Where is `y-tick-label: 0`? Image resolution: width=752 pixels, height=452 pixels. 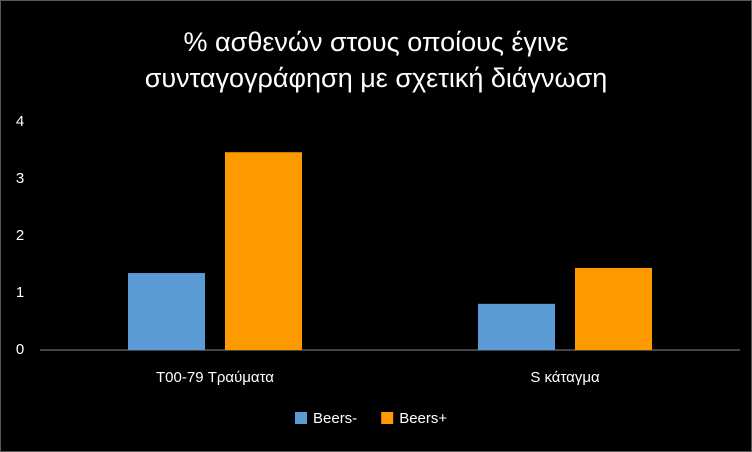
y-tick-label: 0 is located at coordinates (20, 349).